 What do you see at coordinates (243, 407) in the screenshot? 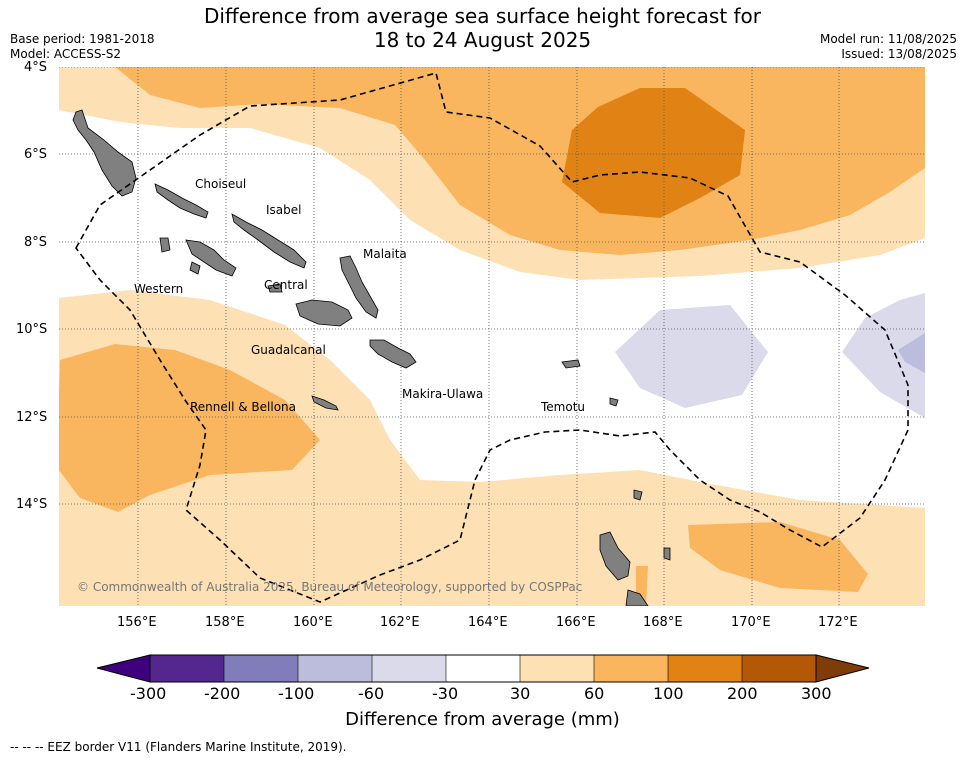
I see `province-label: Rennell & Bellona` at bounding box center [243, 407].